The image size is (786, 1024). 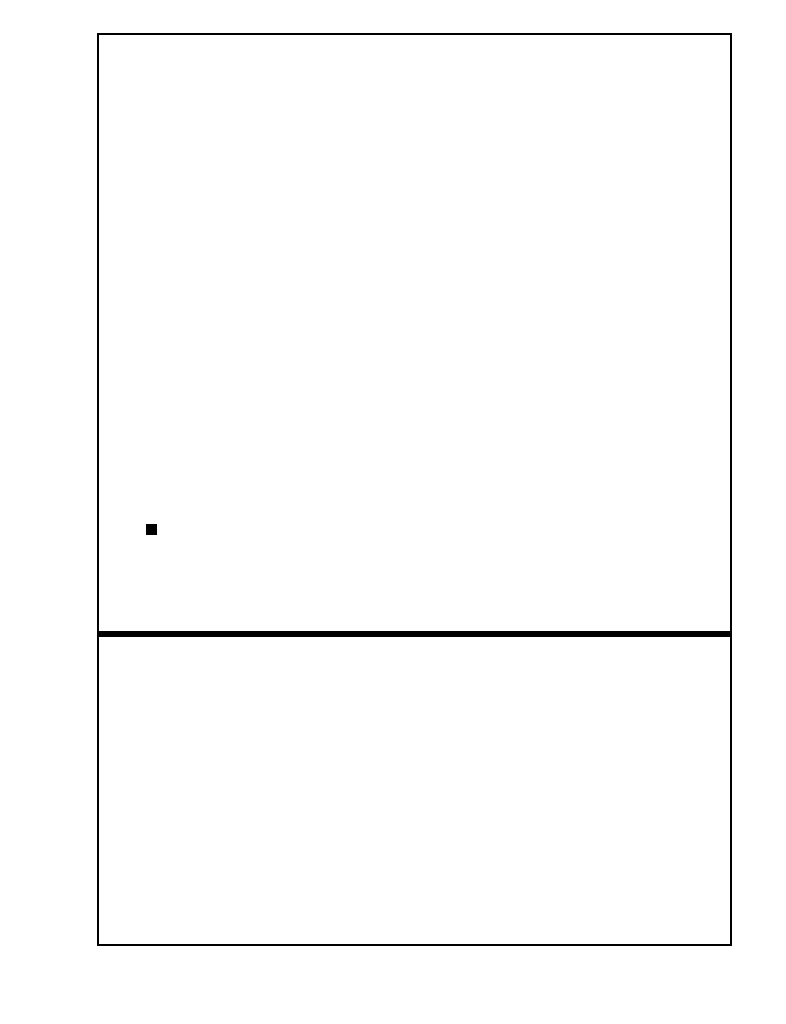 I want to click on main-y-axis-label, so click(x=33, y=110).